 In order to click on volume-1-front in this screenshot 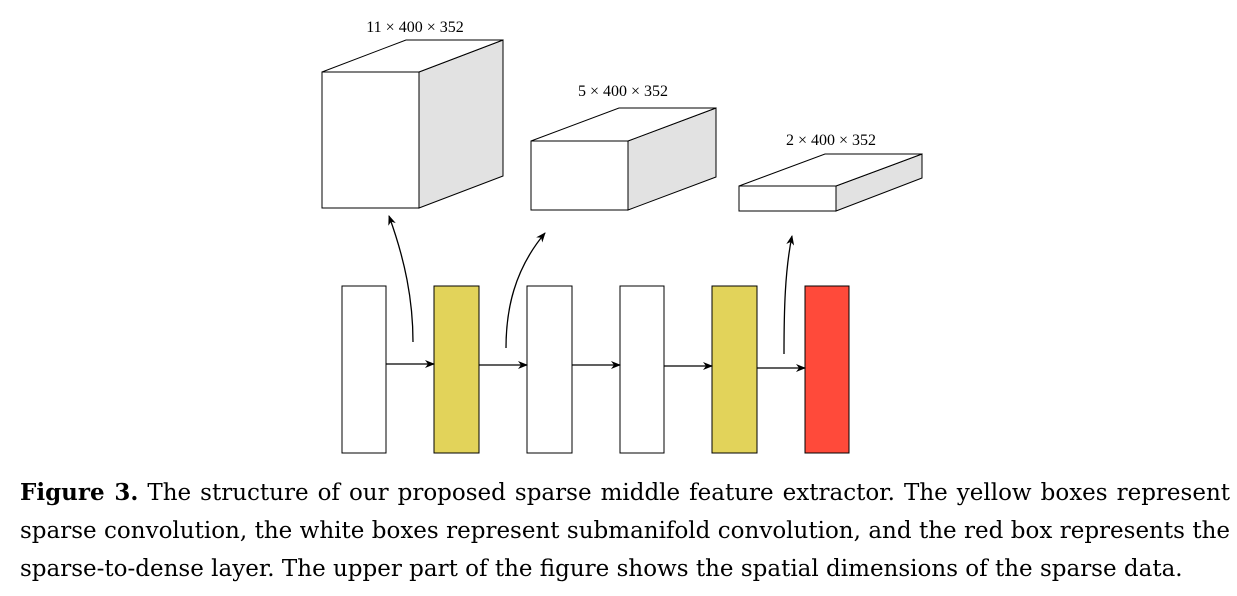, I will do `click(370, 140)`.